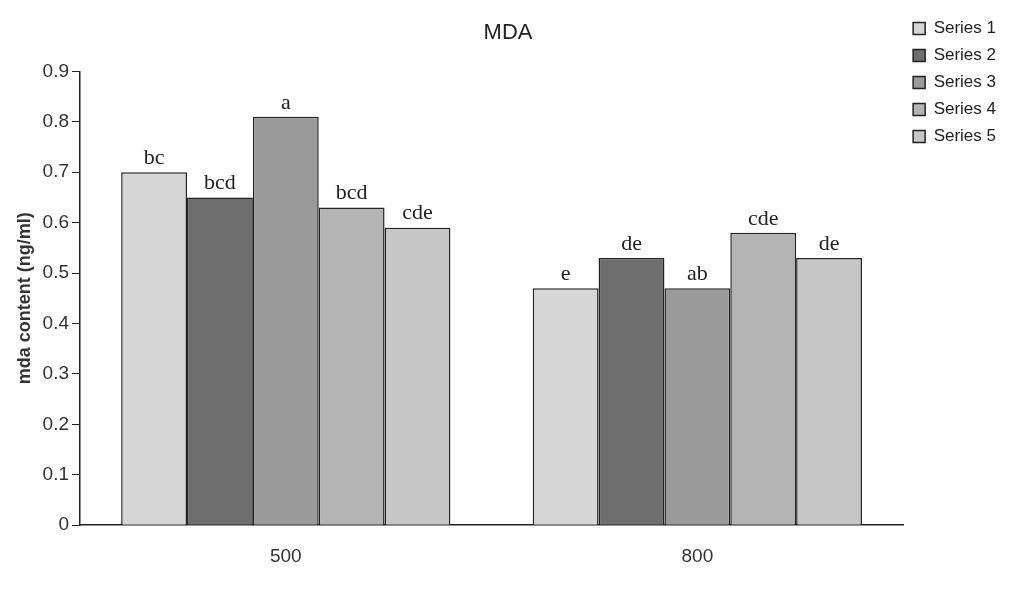 This screenshot has height=590, width=1016. What do you see at coordinates (56, 171) in the screenshot?
I see `y-tick-label: 0.7` at bounding box center [56, 171].